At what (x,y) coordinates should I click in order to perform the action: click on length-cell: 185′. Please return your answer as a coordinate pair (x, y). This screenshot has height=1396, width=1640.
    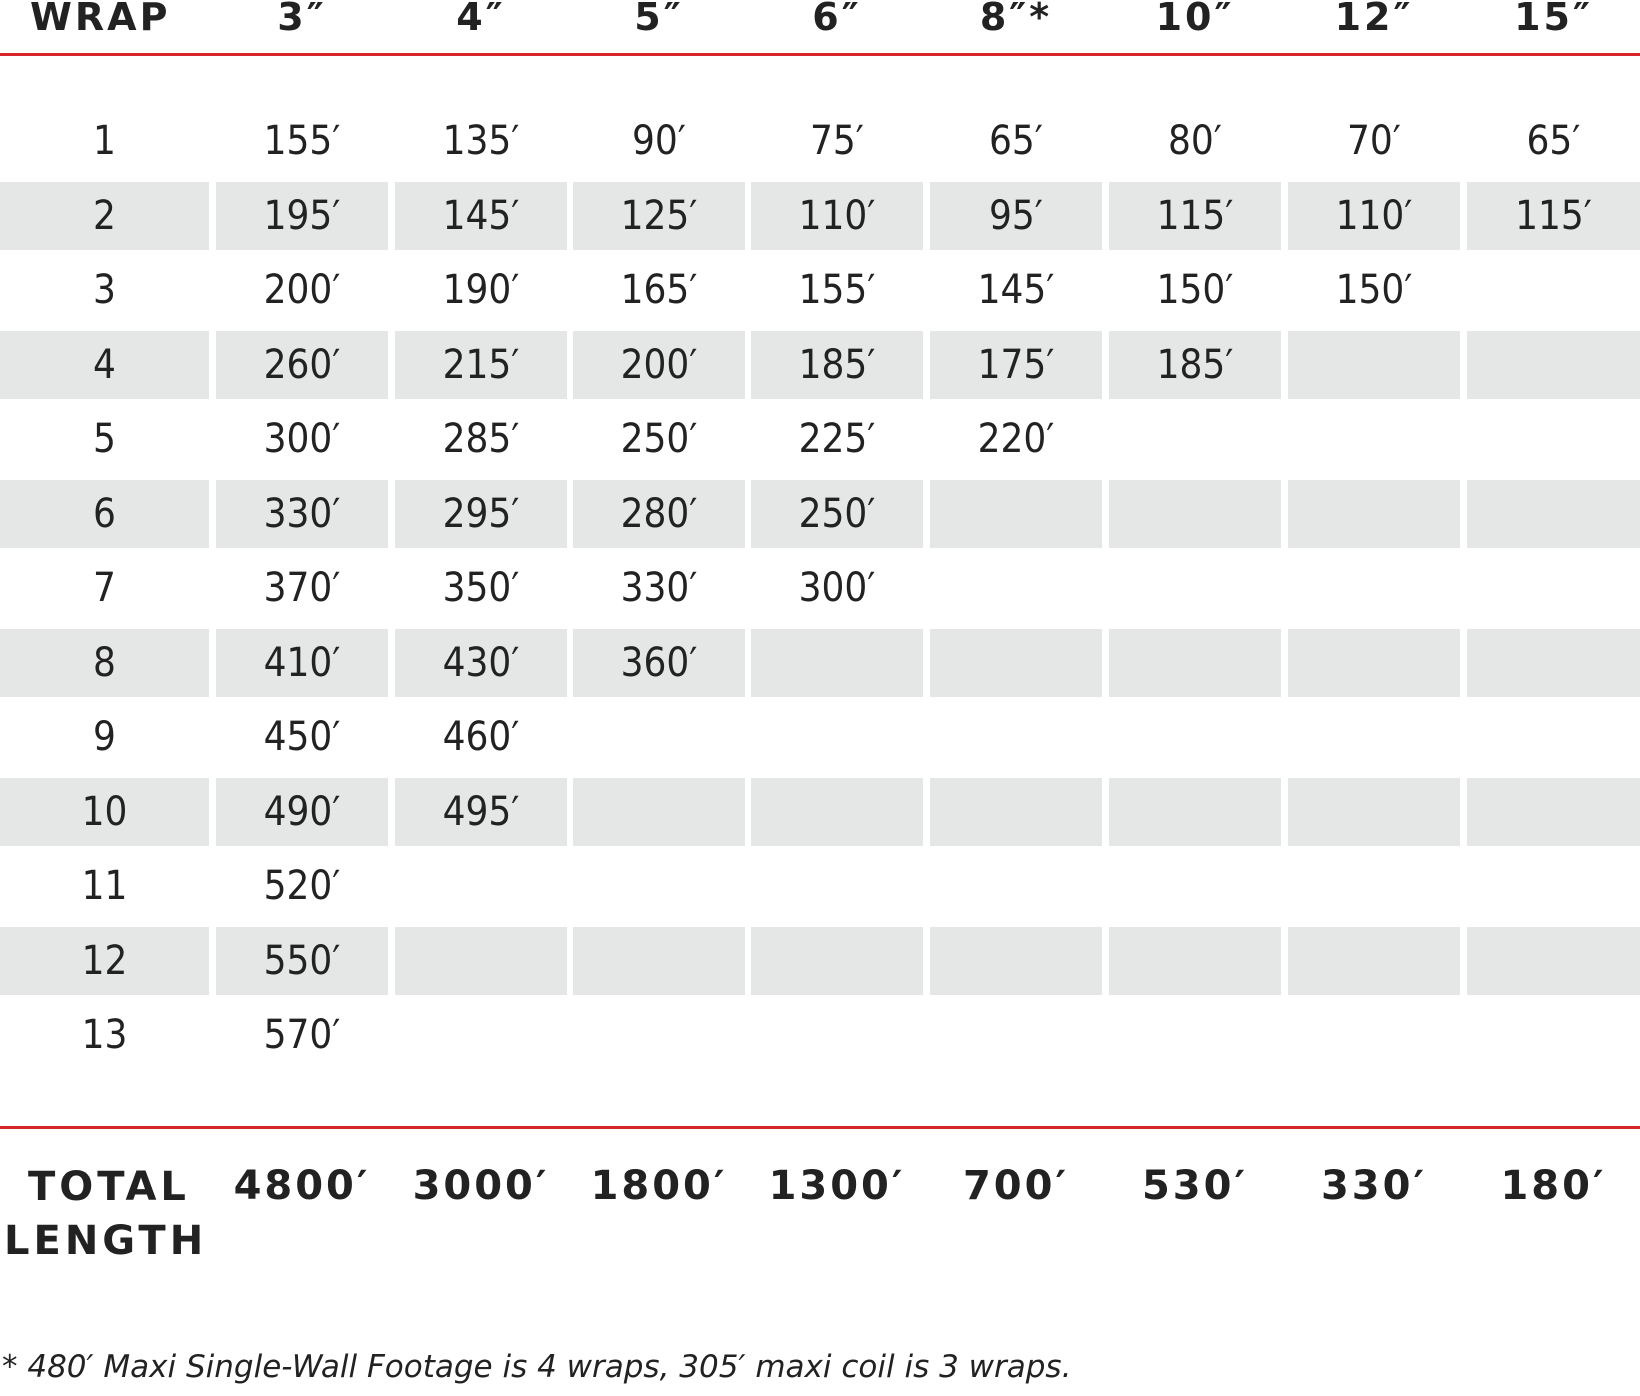
    Looking at the image, I should click on (1195, 364).